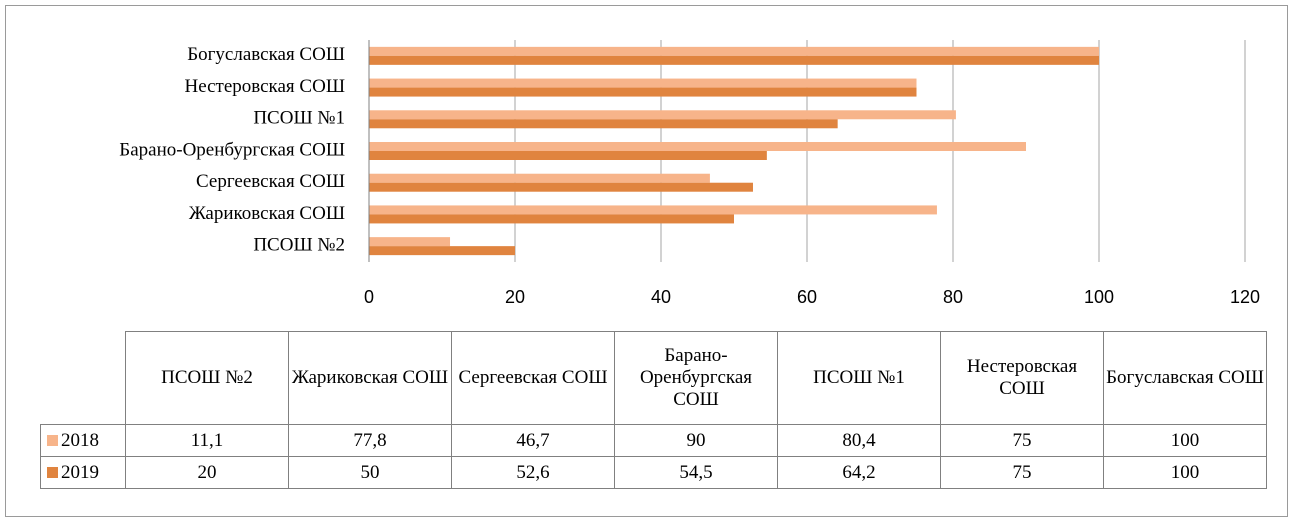  Describe the element at coordinates (232, 149) in the screenshot. I see `y-tick-label: Барано-Оренбургская СОШ` at that location.